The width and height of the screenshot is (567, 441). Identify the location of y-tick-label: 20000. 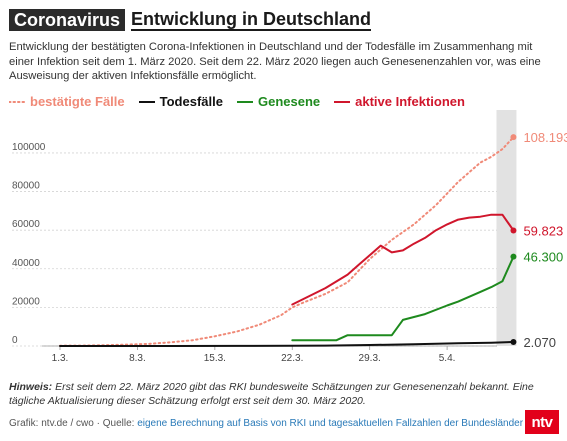
(26, 301).